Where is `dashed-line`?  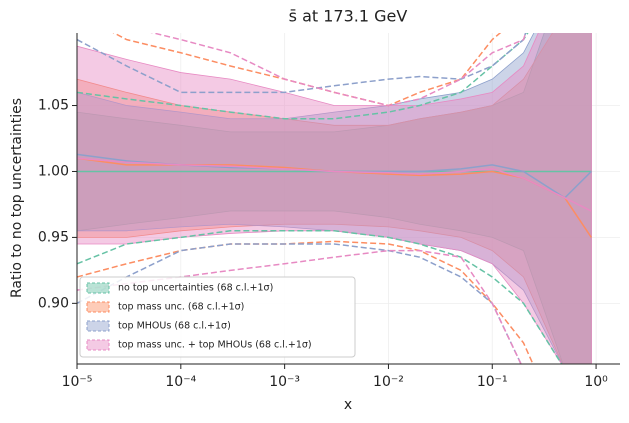 dashed-line is located at coordinates (338, 70).